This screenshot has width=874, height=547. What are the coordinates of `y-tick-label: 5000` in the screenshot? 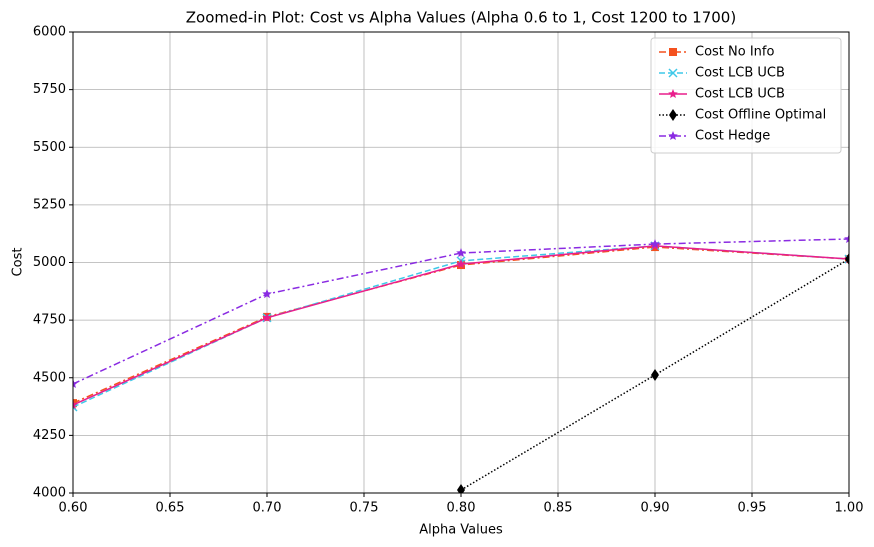 It's located at (49, 262).